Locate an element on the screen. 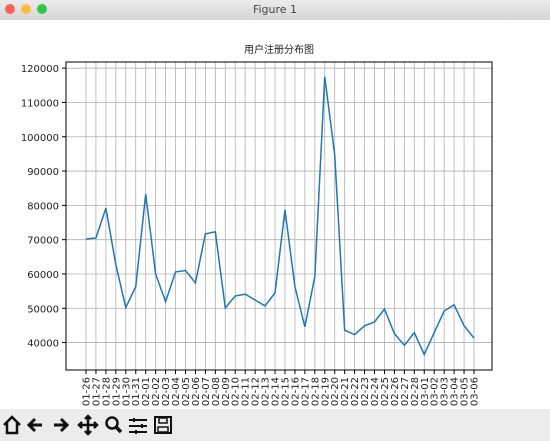 This screenshot has width=550, height=445. x-tick-label: 02-13 is located at coordinates (266, 391).